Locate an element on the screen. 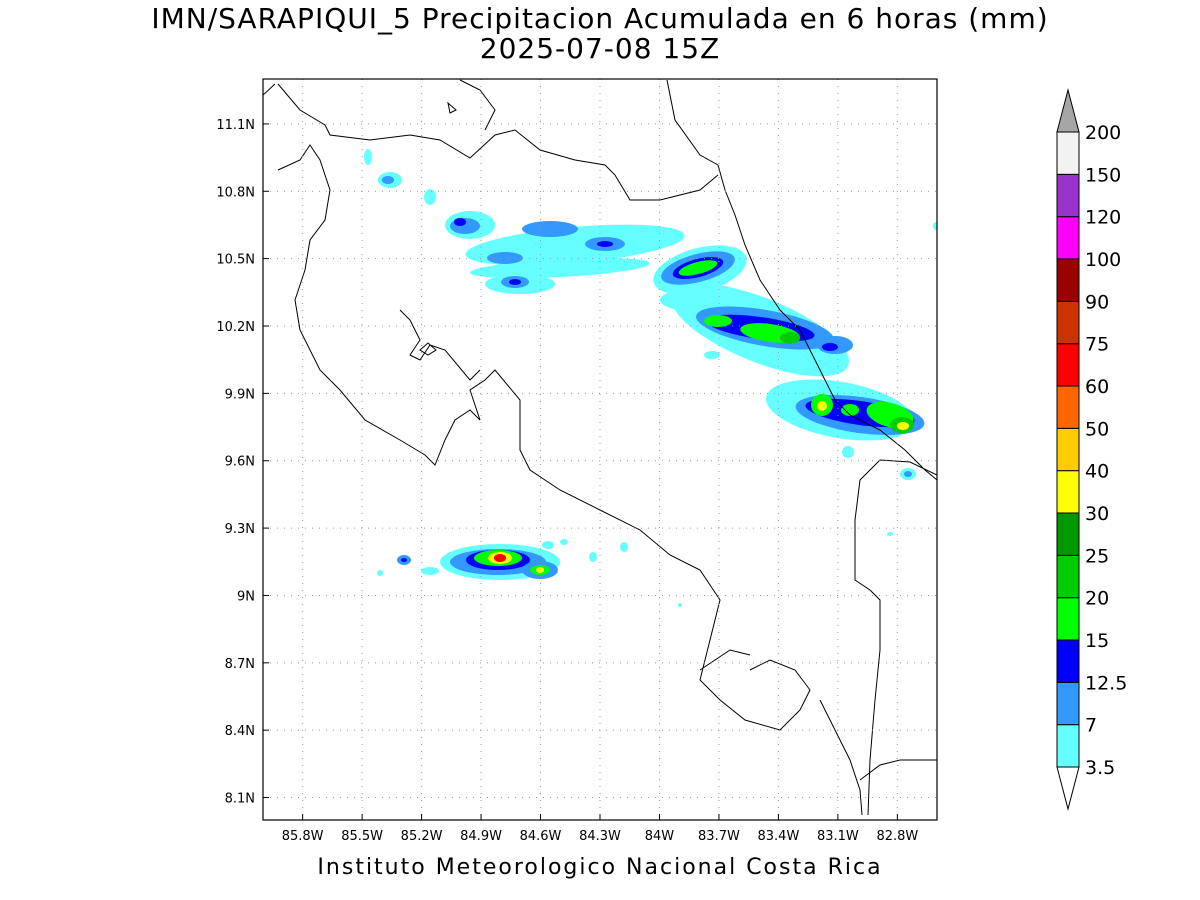 The image size is (1200, 900). colorbar-level-label: 75 is located at coordinates (1097, 345).